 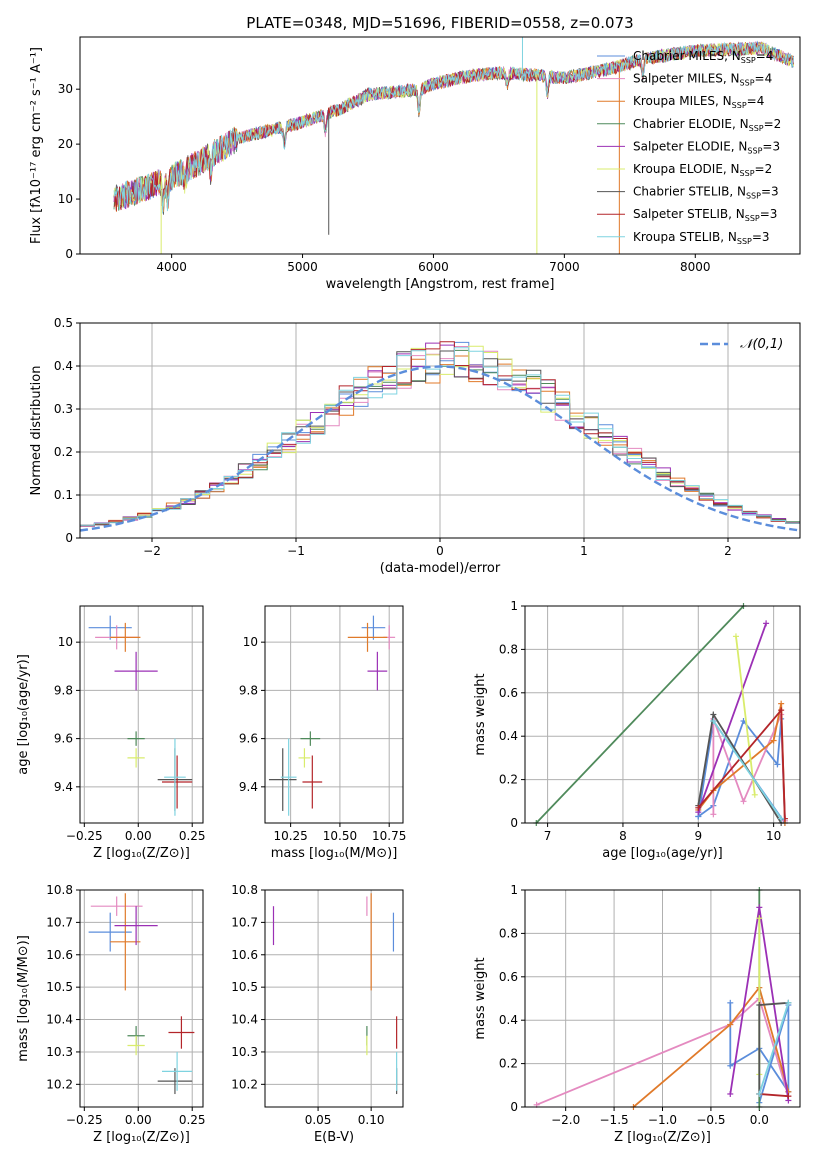 What do you see at coordinates (584, 551) in the screenshot?
I see `x-tick-label: 1` at bounding box center [584, 551].